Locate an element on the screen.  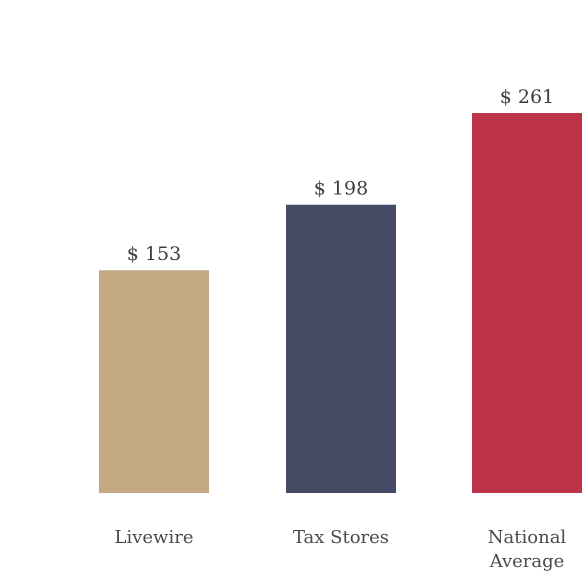
category-label-0-line-0: Livewire is located at coordinates (154, 537).